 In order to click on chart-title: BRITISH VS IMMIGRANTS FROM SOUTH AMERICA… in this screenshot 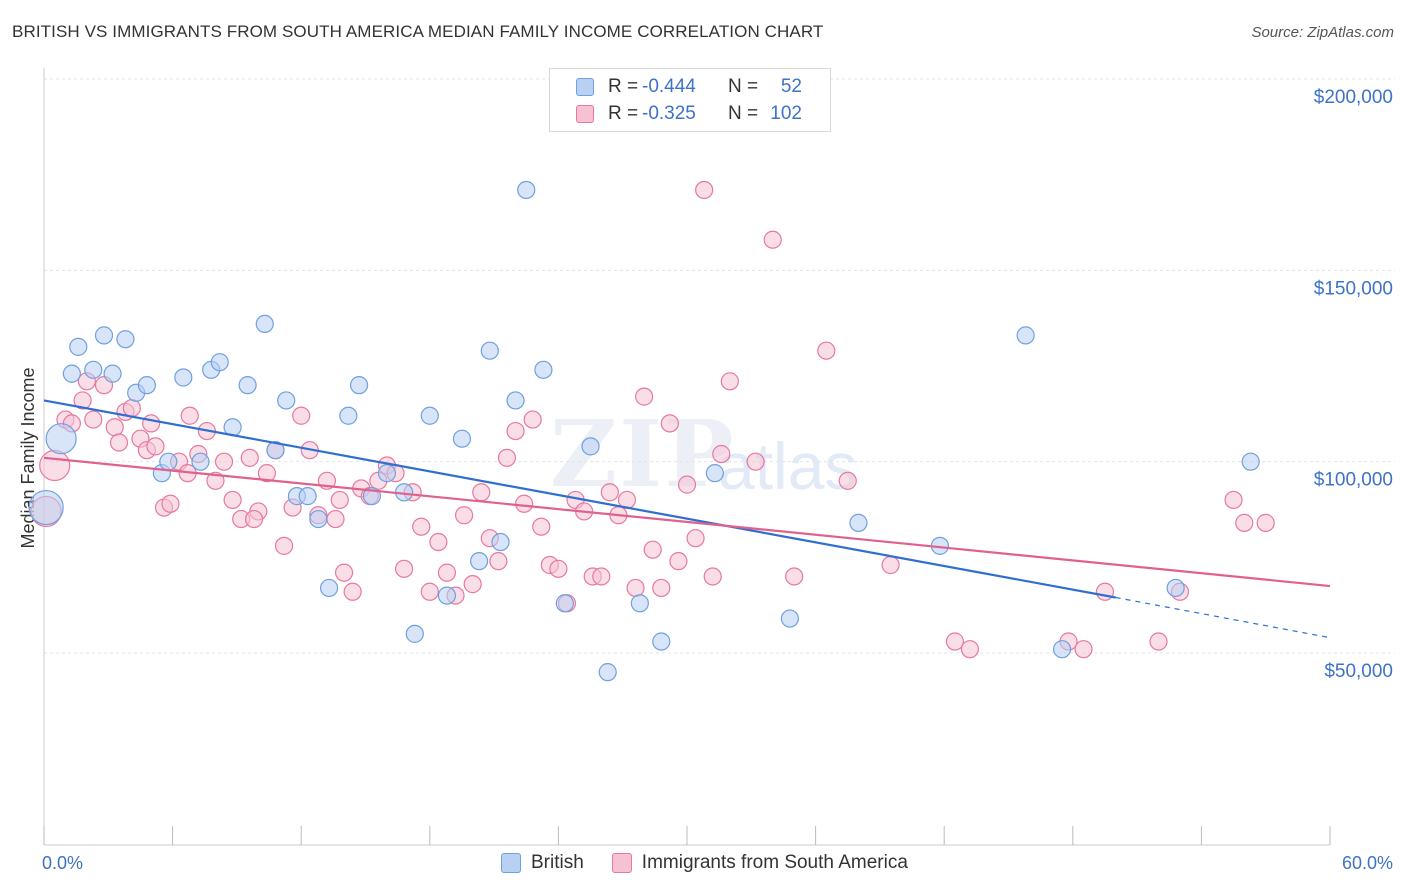, I will do `click(418, 31)`.